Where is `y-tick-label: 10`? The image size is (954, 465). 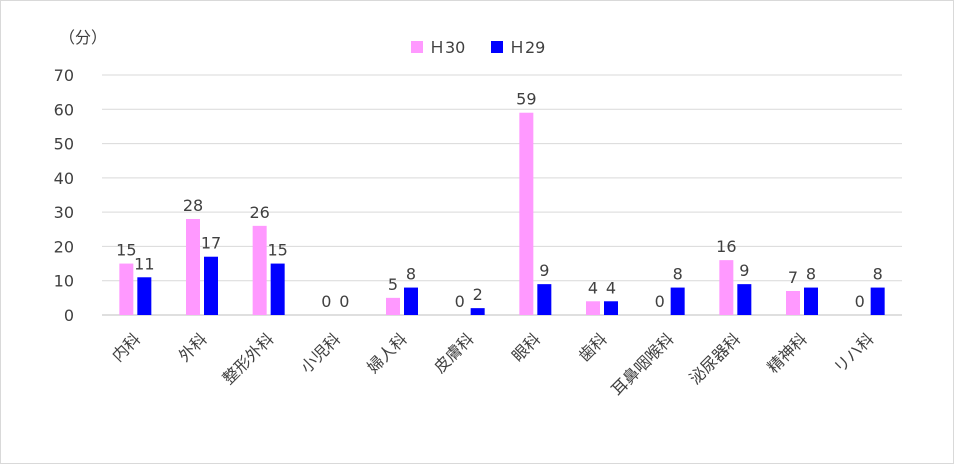 y-tick-label: 10 is located at coordinates (64, 281).